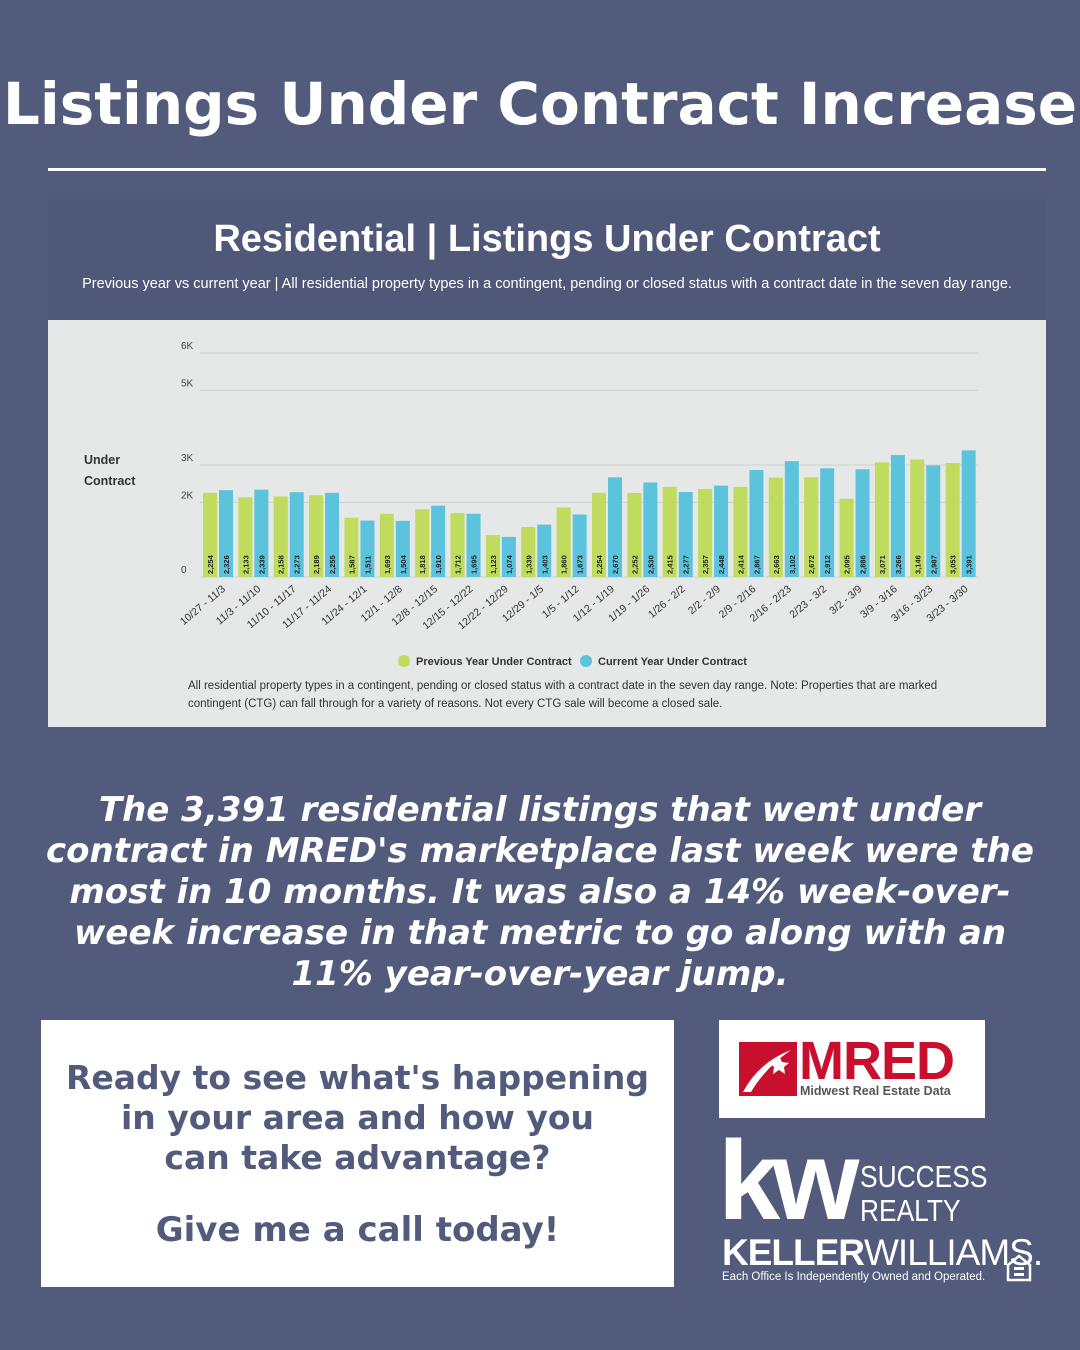 This screenshot has width=1080, height=1350. Describe the element at coordinates (721, 564) in the screenshot. I see `data-label: 2,448` at that location.